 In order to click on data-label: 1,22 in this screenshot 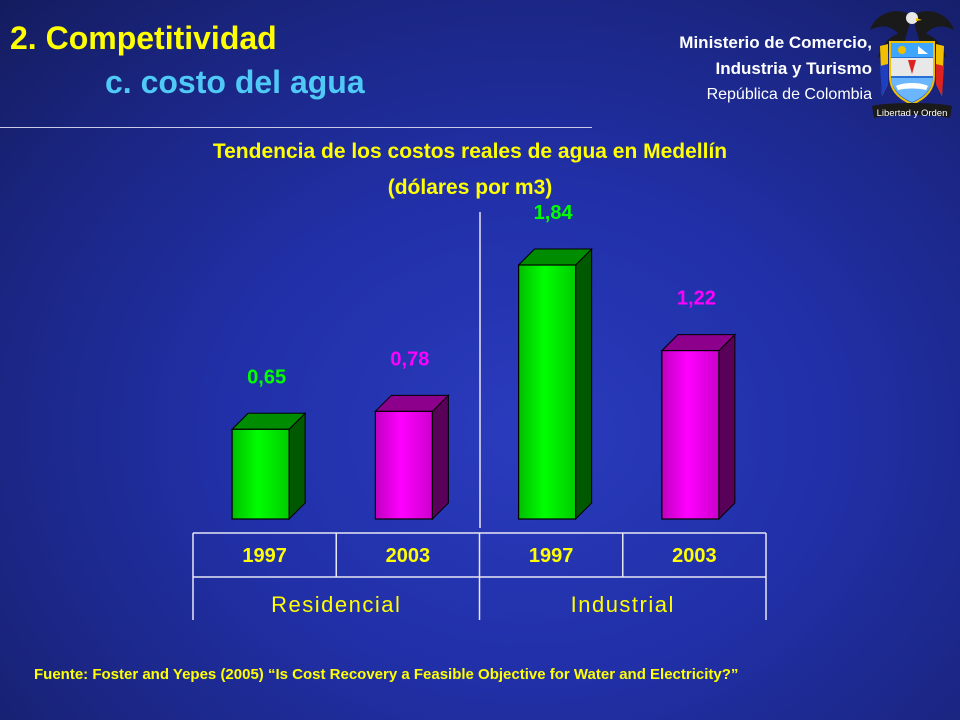, I will do `click(696, 299)`.